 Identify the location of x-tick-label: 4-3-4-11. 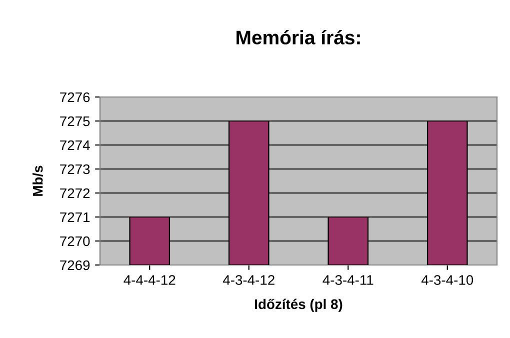
(348, 280).